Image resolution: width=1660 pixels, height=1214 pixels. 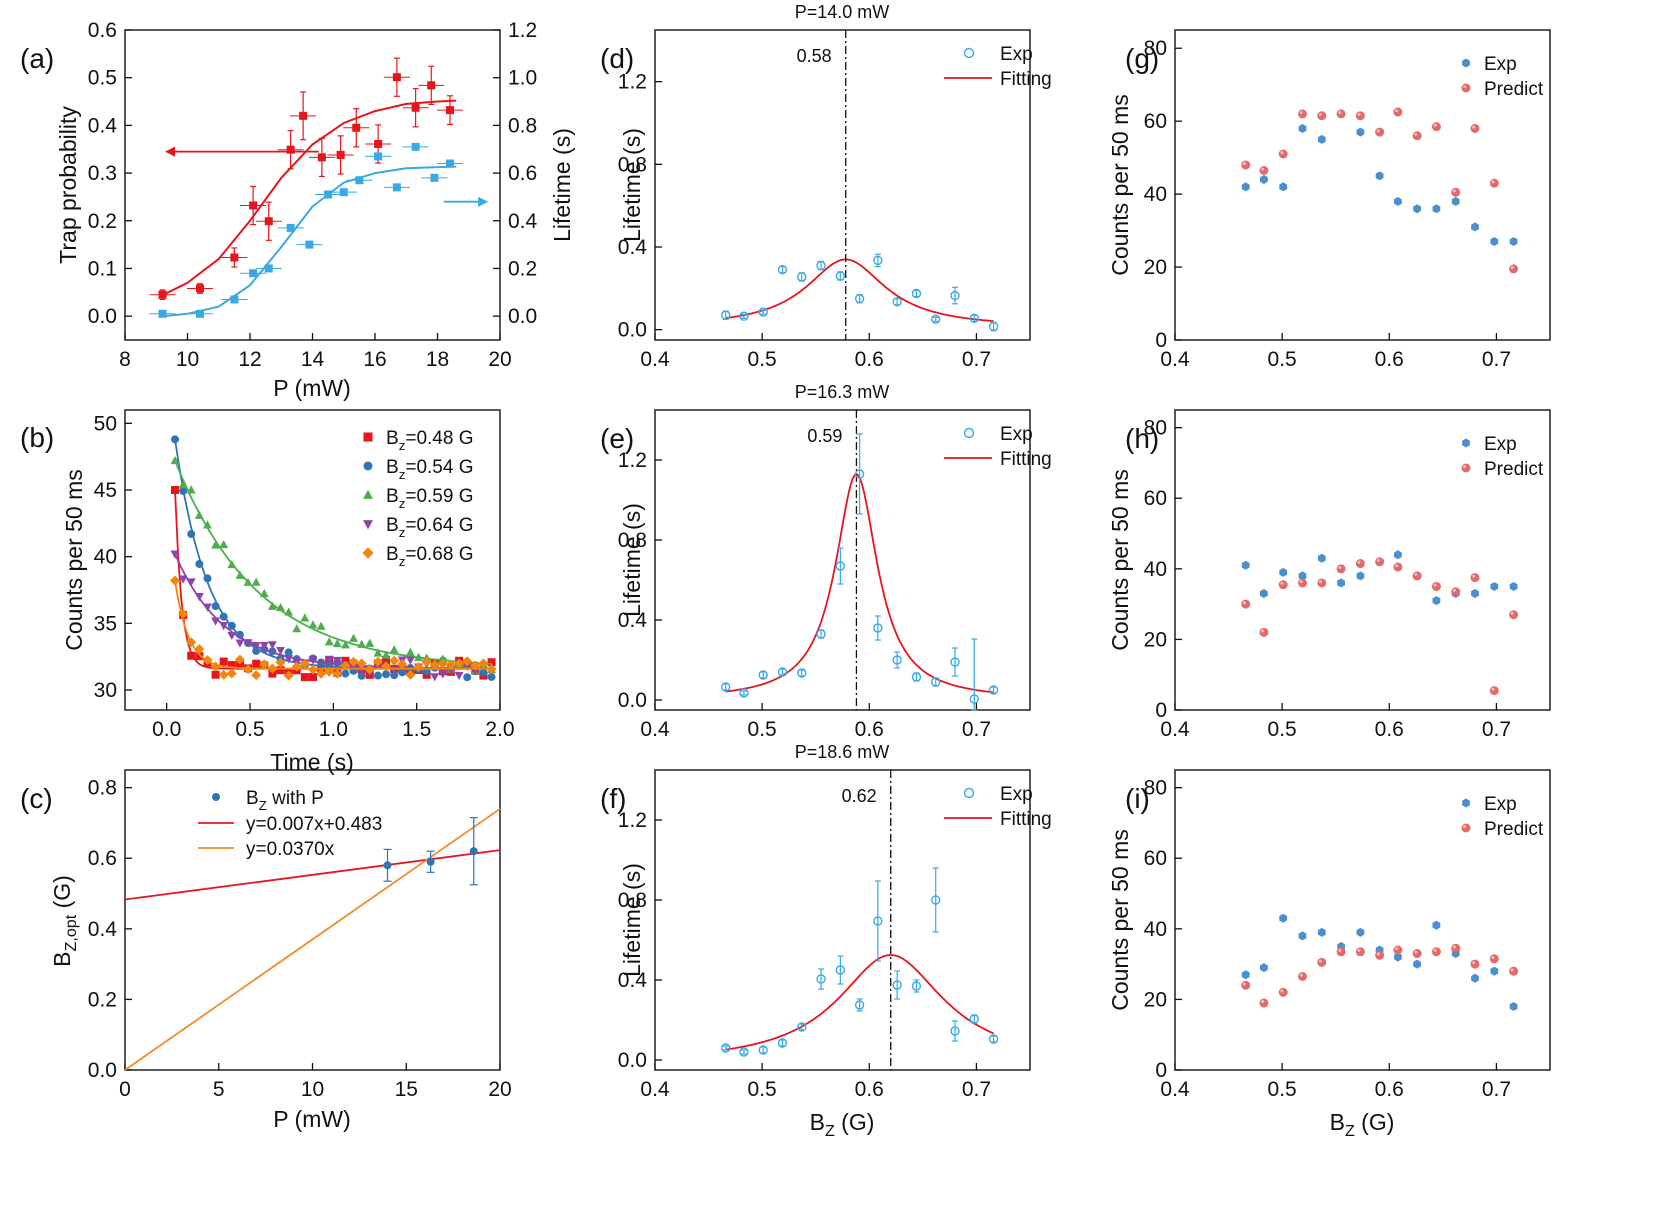 I want to click on x-tick-label: 10, so click(x=312, y=1089).